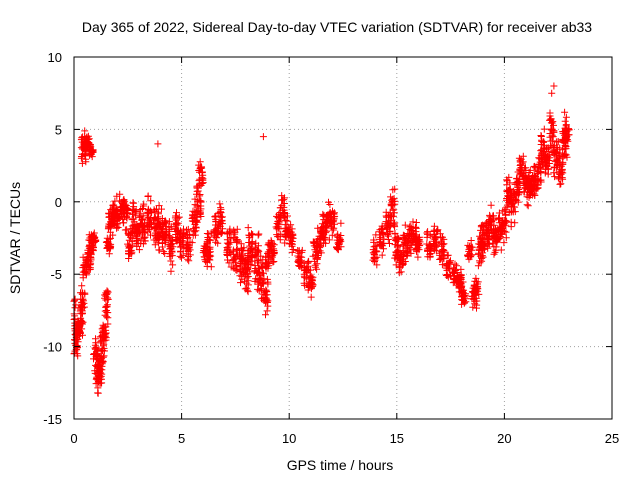 The image size is (640, 480). Describe the element at coordinates (289, 438) in the screenshot. I see `x-tick-label: 10` at that location.